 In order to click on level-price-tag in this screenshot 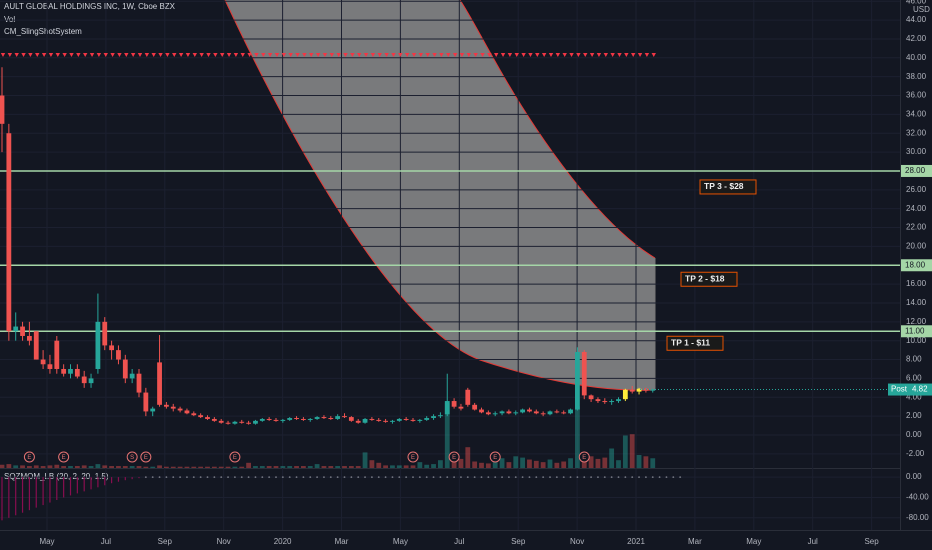, I will do `click(916, 265)`.